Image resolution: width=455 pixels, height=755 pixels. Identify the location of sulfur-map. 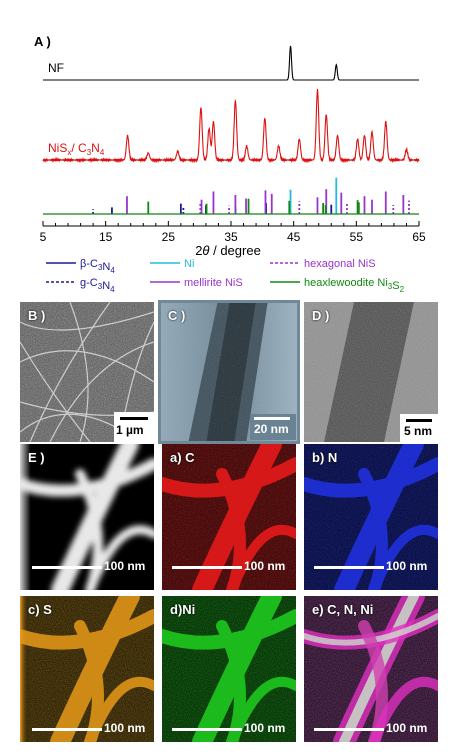
(87, 669).